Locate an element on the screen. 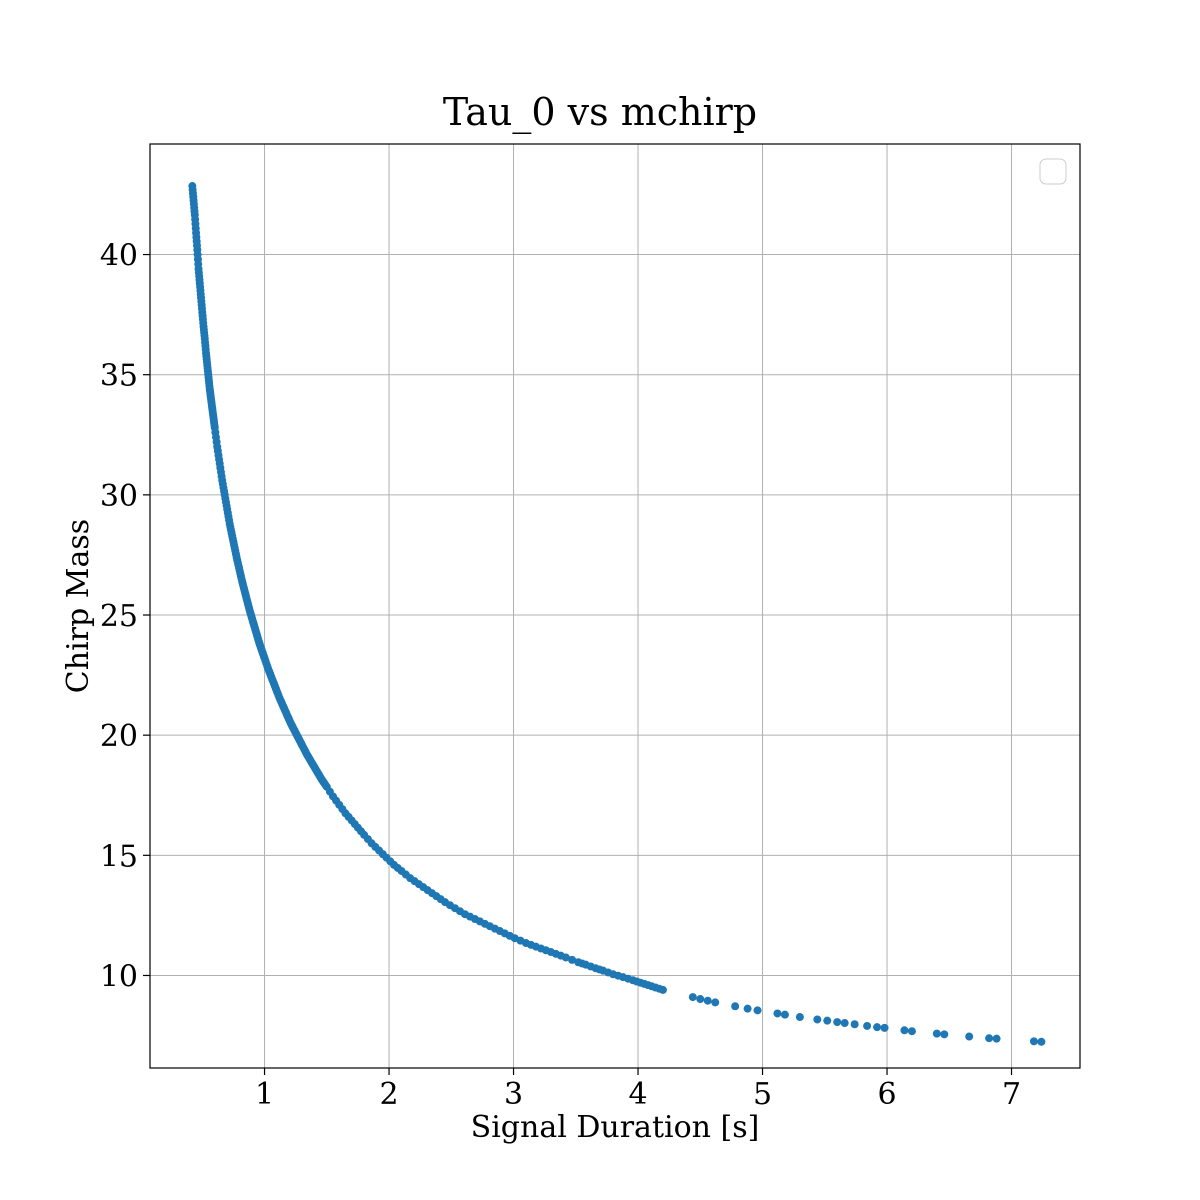  x-tick-label: 3 is located at coordinates (513, 1094).